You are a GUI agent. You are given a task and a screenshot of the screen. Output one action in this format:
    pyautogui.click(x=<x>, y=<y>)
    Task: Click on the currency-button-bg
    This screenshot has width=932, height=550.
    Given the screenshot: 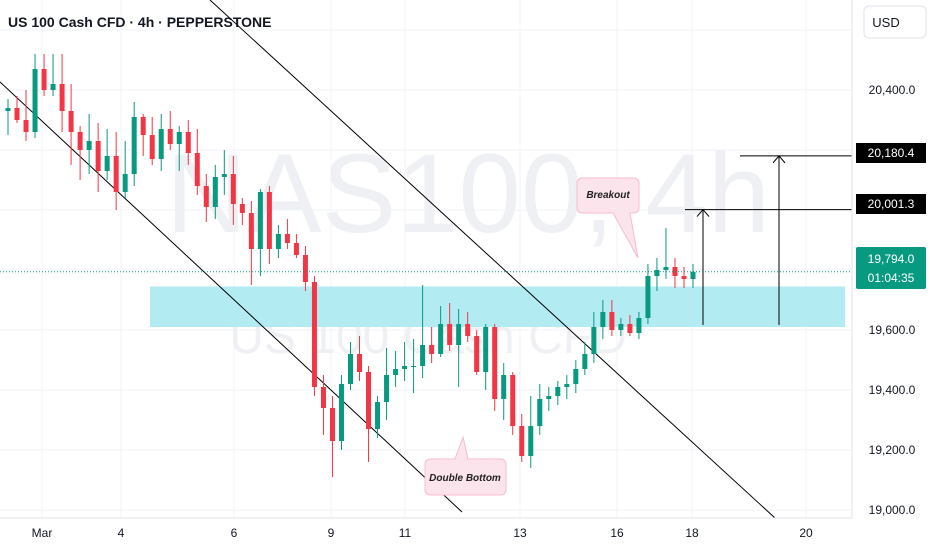 What is the action you would take?
    pyautogui.click(x=895, y=22)
    